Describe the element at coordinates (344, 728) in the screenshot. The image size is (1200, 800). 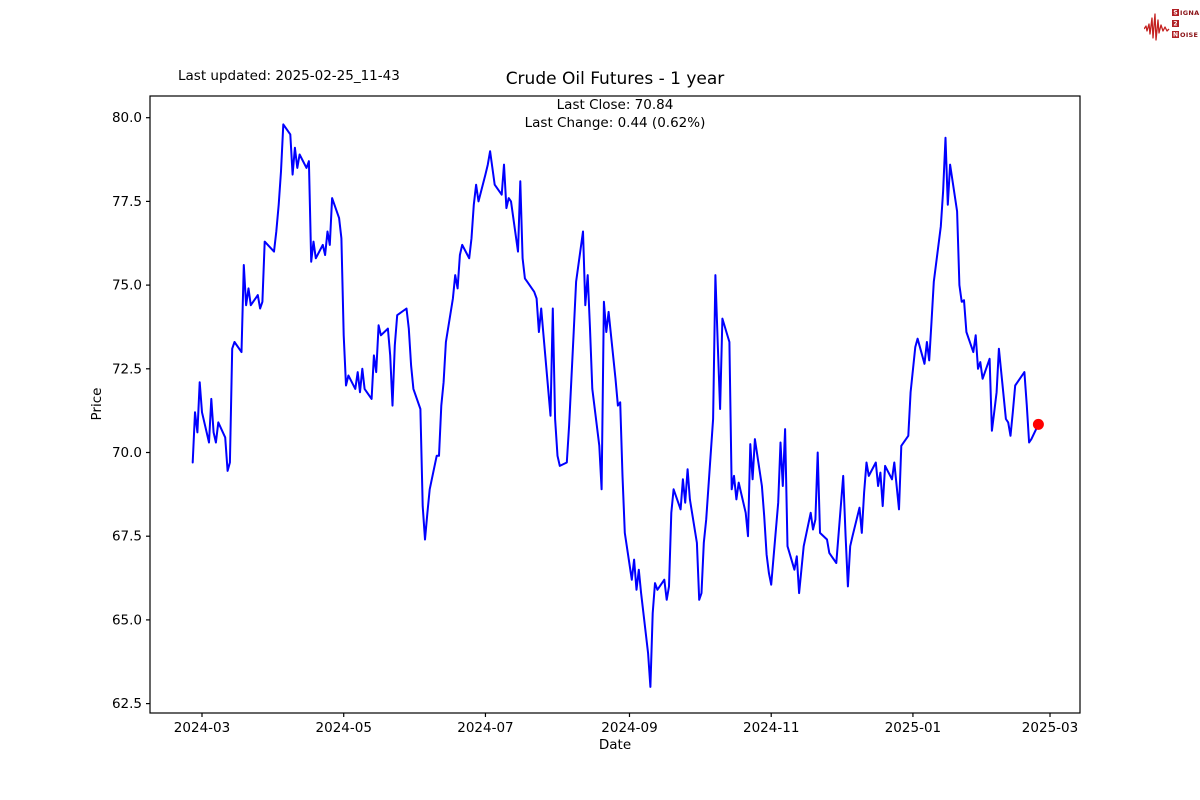
I see `x-tick-label: 2024-05` at that location.